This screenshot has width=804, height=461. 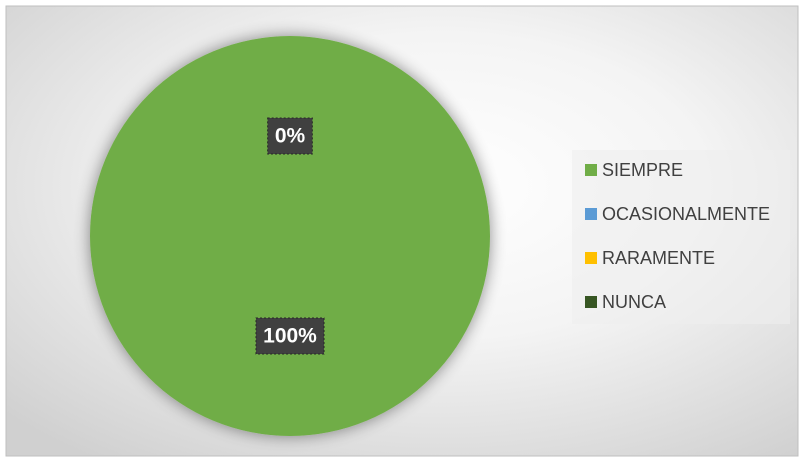 What do you see at coordinates (642, 170) in the screenshot?
I see `legend-label: SIEMPRE` at bounding box center [642, 170].